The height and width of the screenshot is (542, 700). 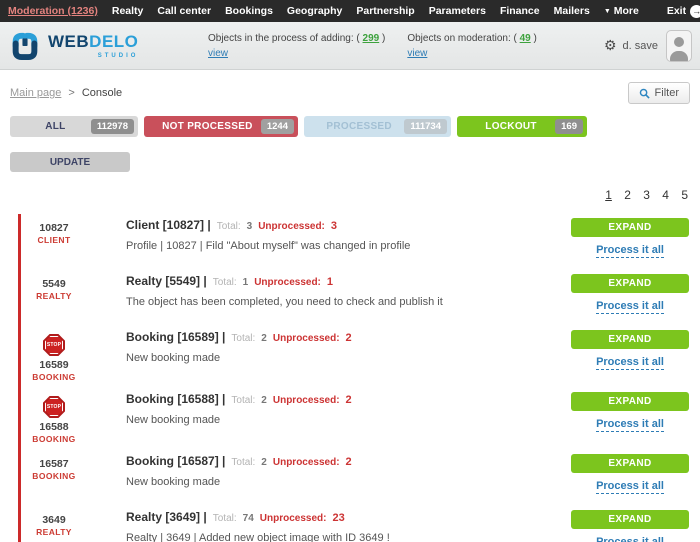 I want to click on objects-moderation-count: 49, so click(x=525, y=38).